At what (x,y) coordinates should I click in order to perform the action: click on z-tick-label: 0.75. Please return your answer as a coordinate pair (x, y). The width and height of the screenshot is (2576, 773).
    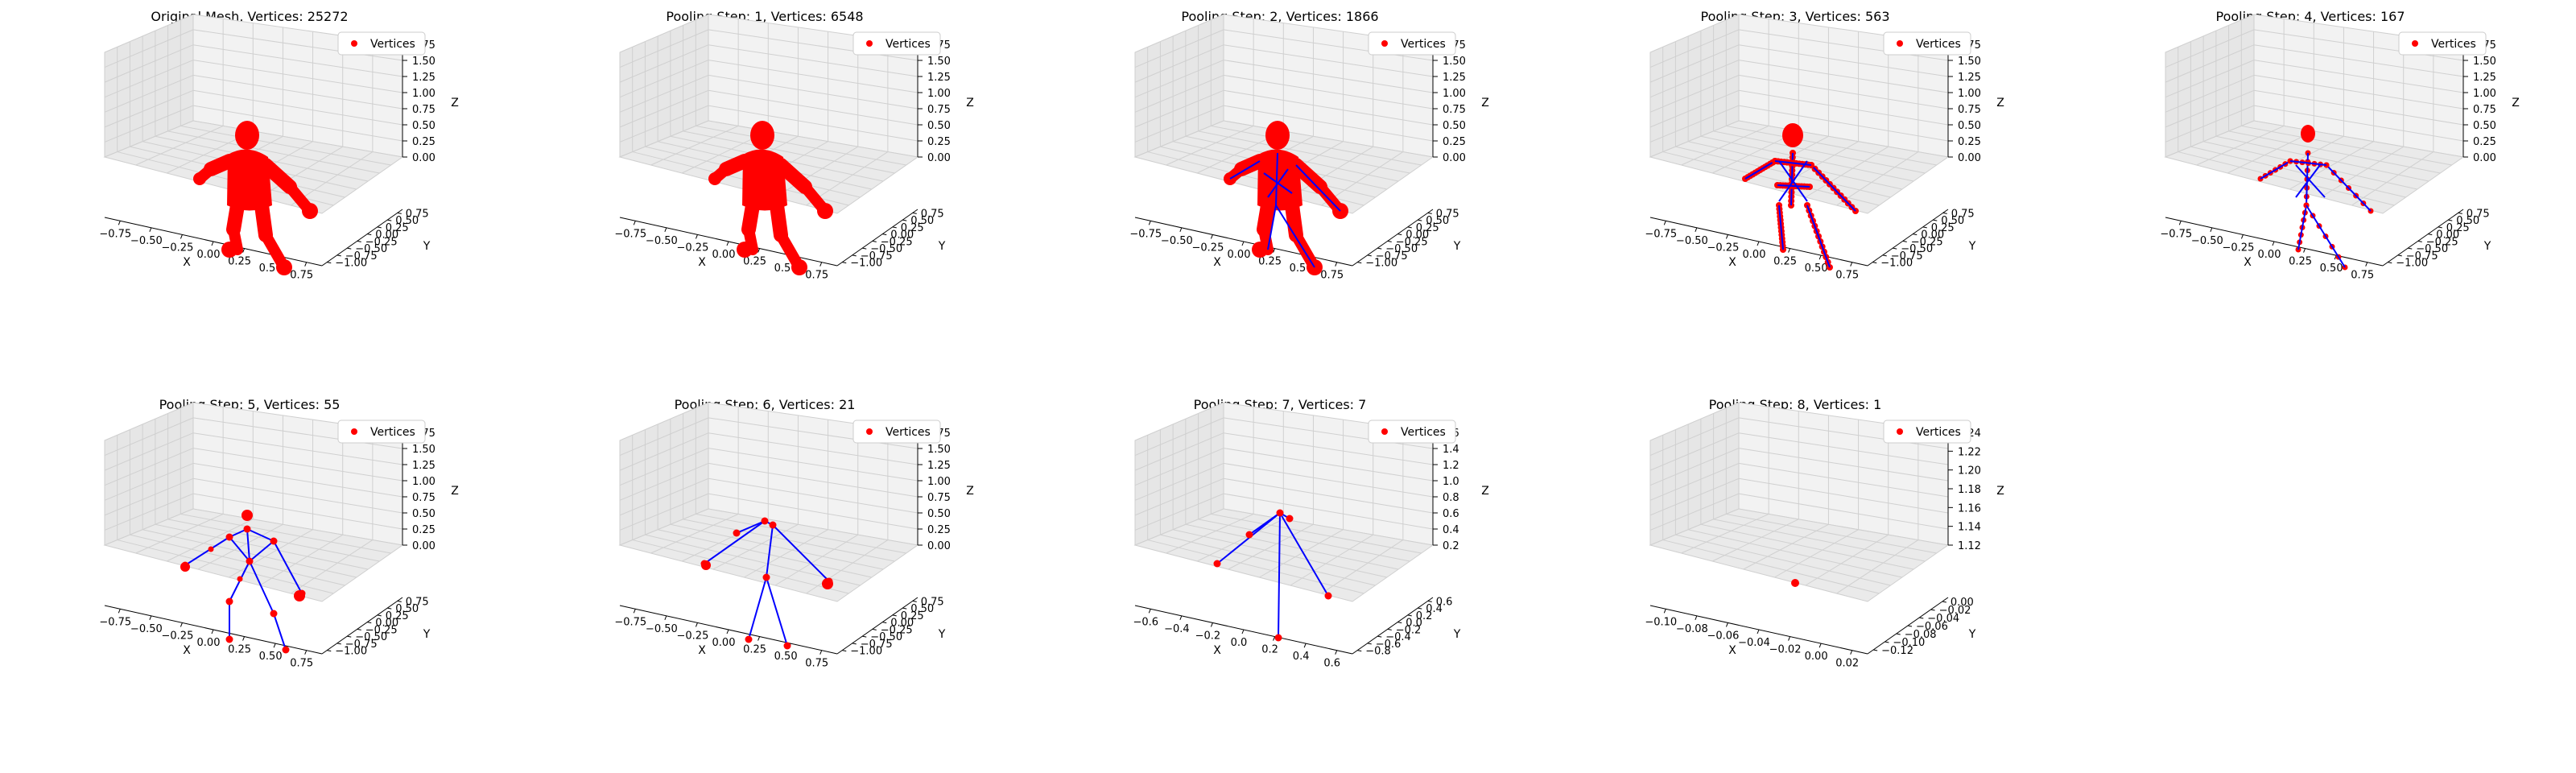
    Looking at the image, I should click on (424, 498).